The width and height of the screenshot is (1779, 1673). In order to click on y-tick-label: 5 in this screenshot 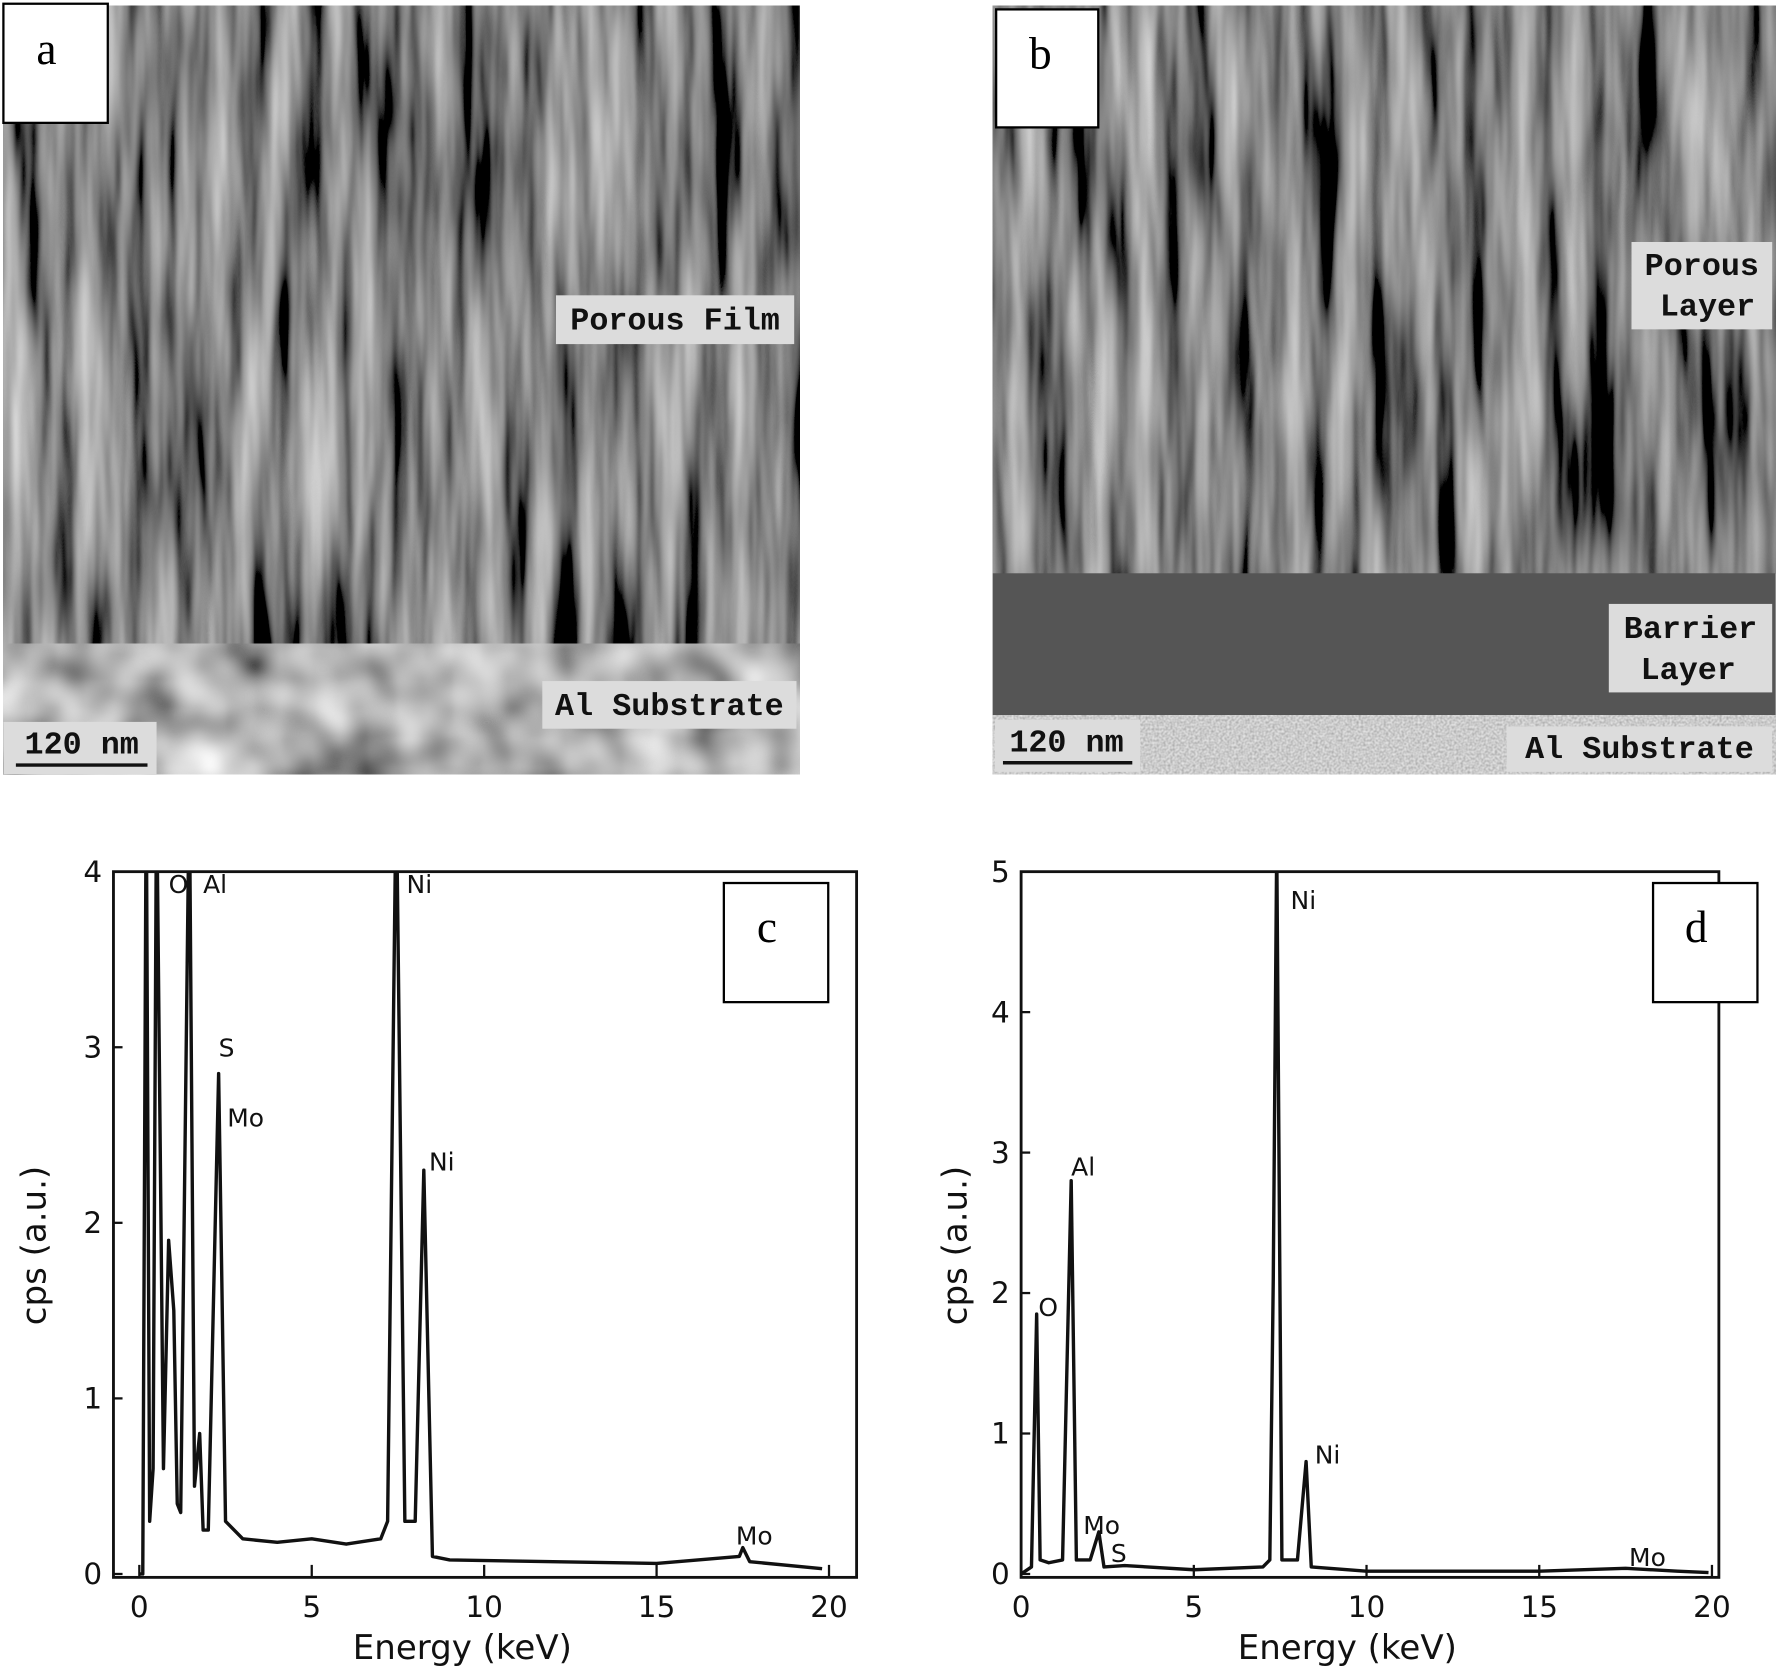, I will do `click(1000, 872)`.